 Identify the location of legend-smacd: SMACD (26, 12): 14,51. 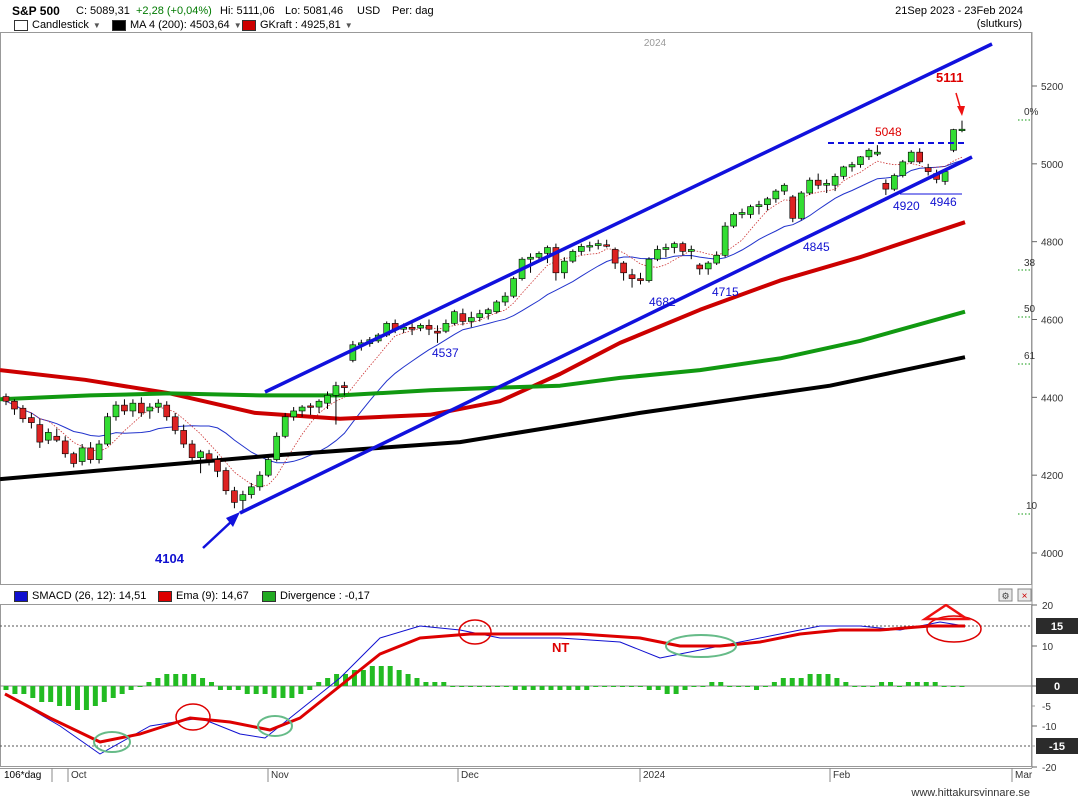
(80, 596).